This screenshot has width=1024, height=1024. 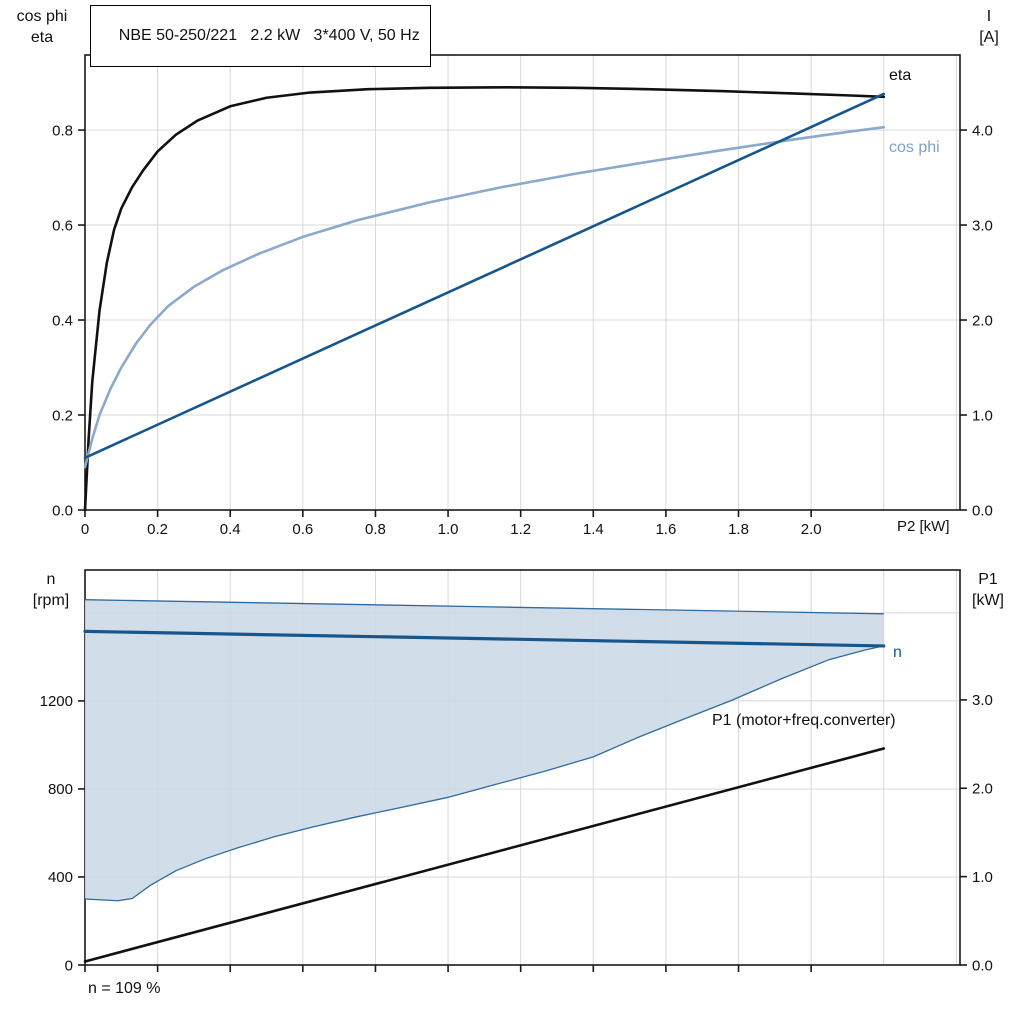 I want to click on axis-title-cos-phi: cos phi, so click(x=42, y=16).